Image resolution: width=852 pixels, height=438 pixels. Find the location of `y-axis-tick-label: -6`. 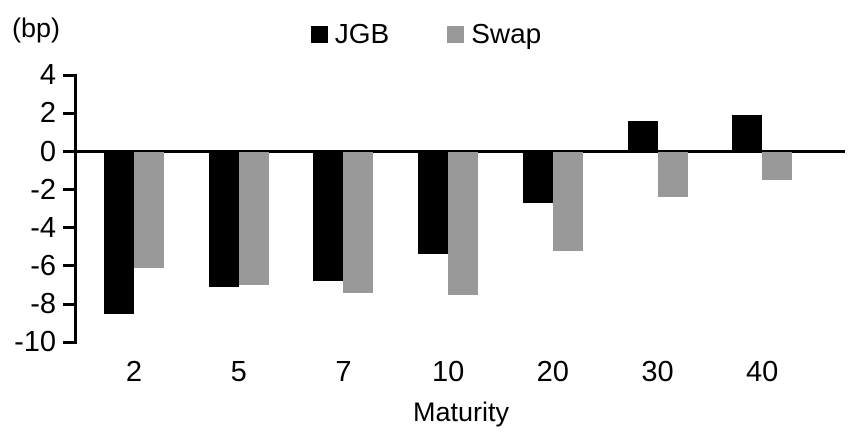

y-axis-tick-label: -6 is located at coordinates (43, 265).